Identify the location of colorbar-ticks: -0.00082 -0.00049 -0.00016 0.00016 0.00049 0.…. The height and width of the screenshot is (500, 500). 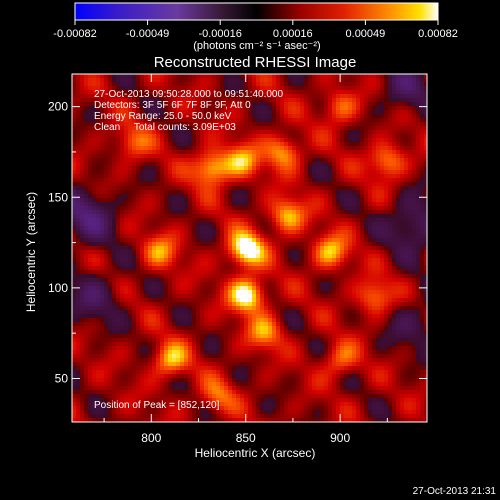
(255, 30).